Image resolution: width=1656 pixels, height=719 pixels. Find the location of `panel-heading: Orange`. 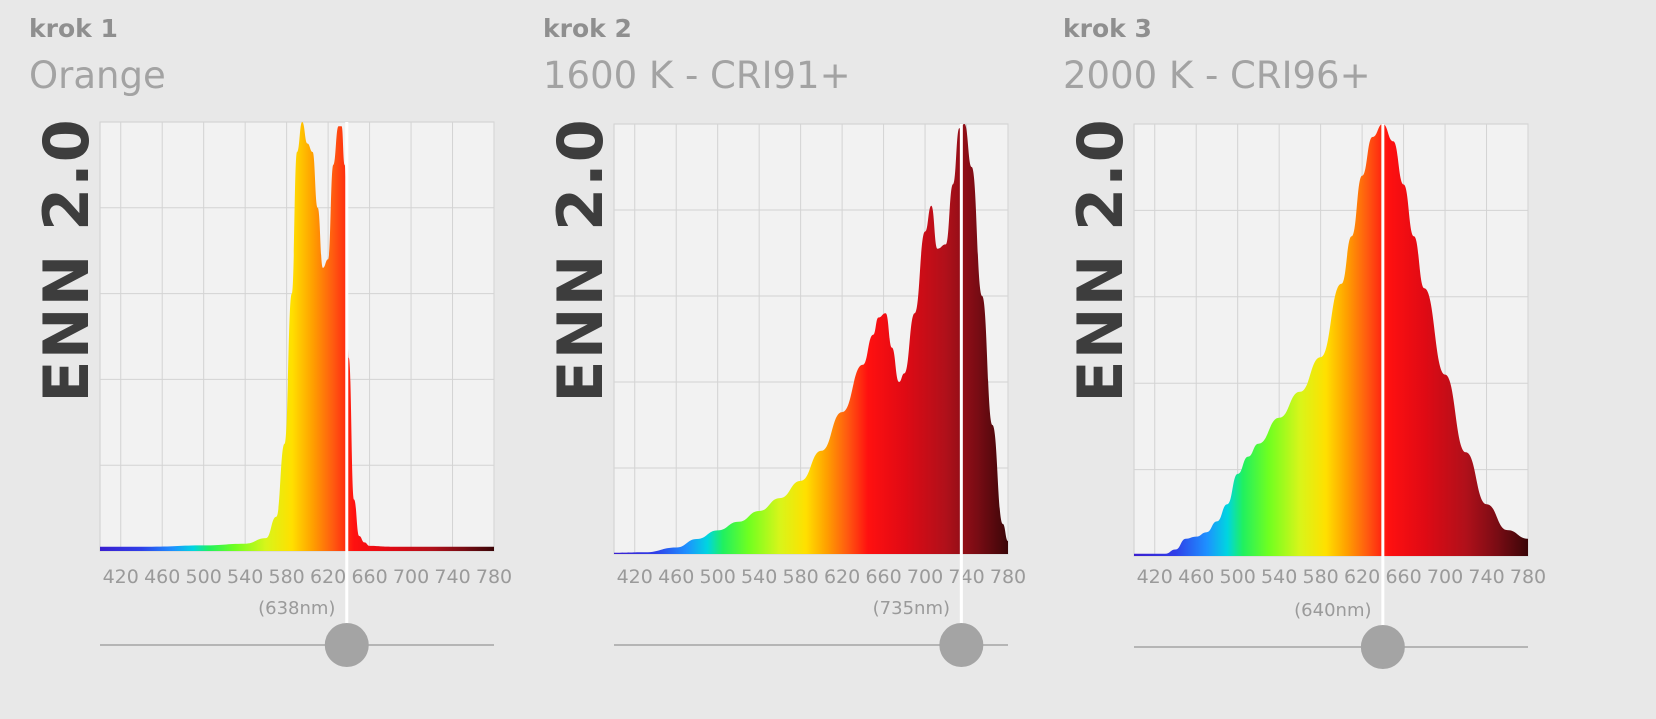

panel-heading: Orange is located at coordinates (97, 75).